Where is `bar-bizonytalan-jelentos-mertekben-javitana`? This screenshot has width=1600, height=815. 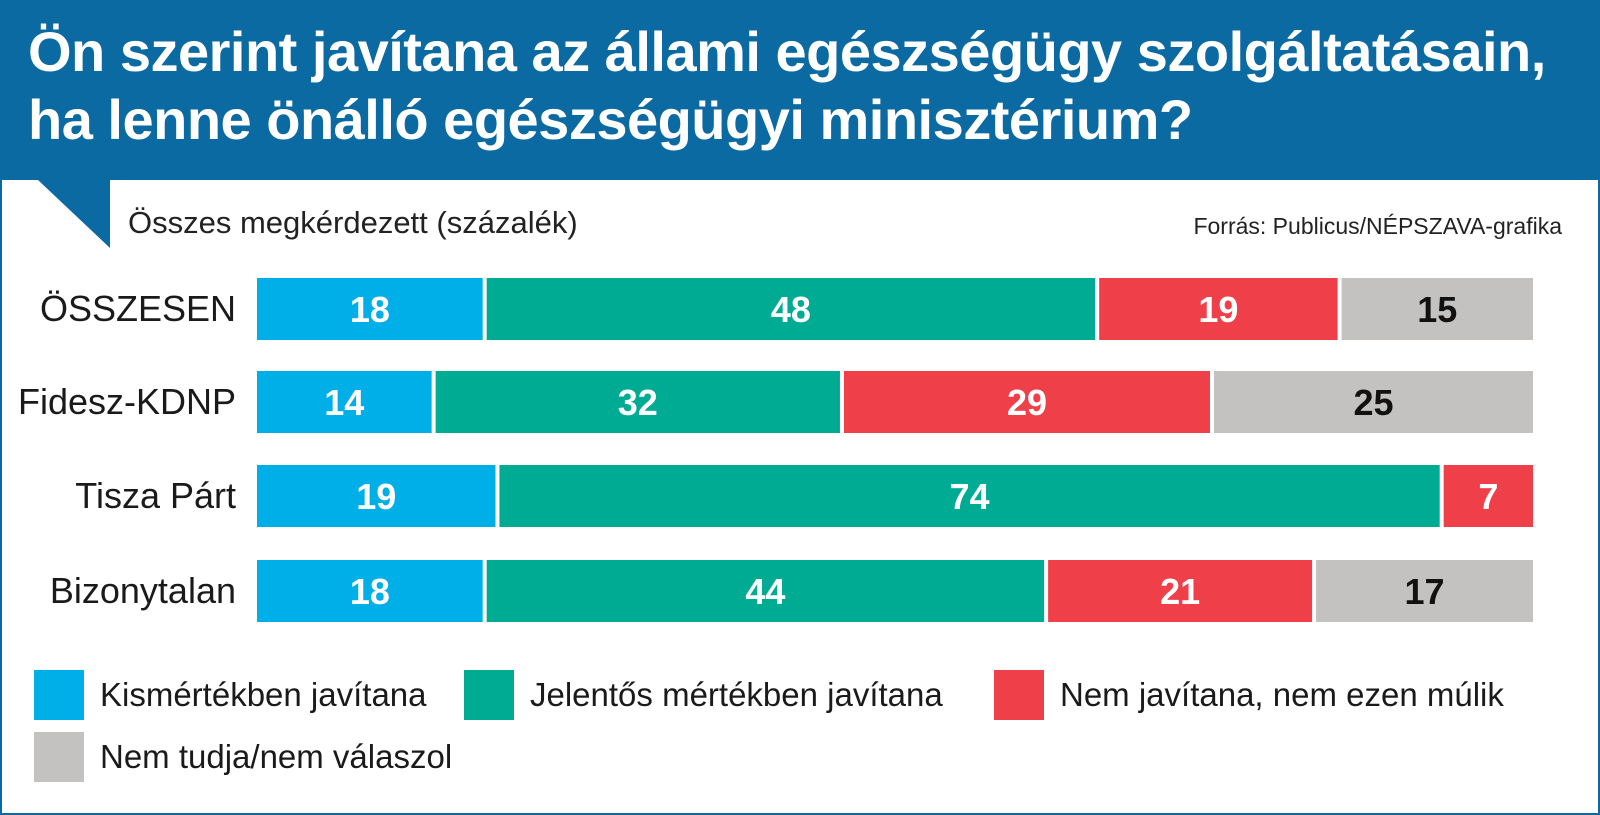
bar-bizonytalan-jelentos-mertekben-javitana is located at coordinates (765, 591).